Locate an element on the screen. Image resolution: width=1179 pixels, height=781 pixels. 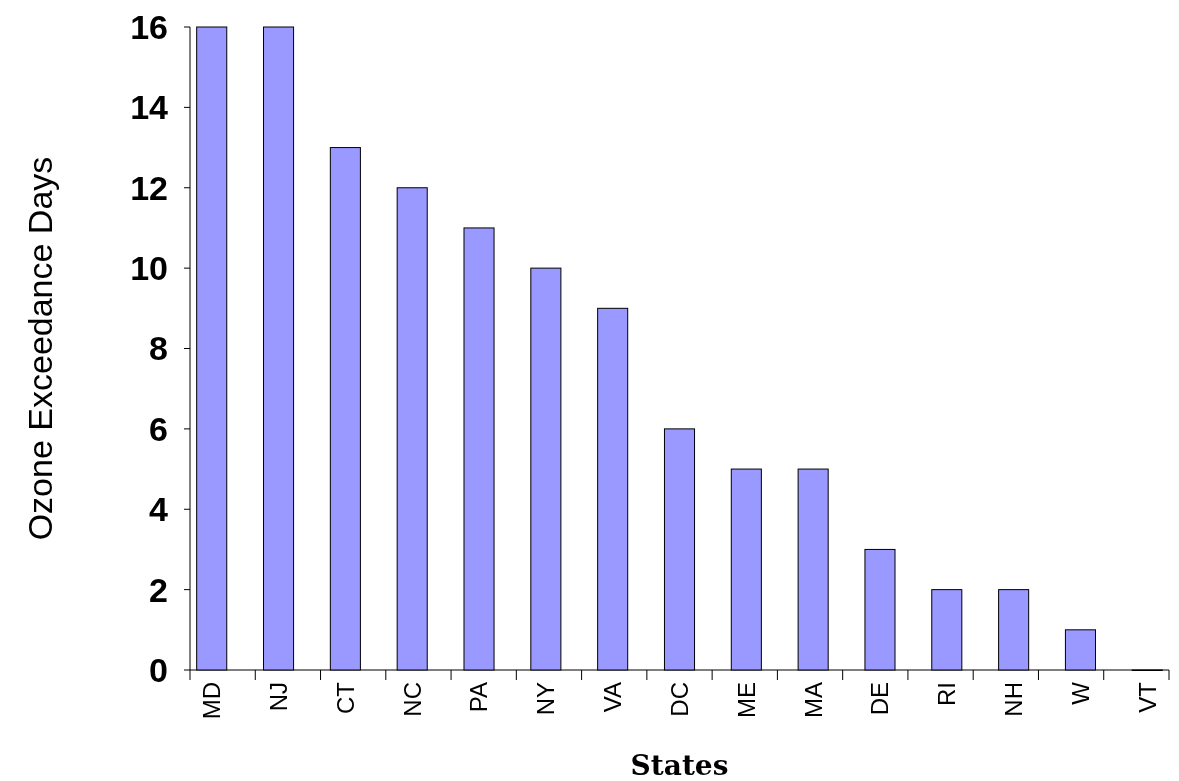
x-tick-label: NH is located at coordinates (1014, 699).